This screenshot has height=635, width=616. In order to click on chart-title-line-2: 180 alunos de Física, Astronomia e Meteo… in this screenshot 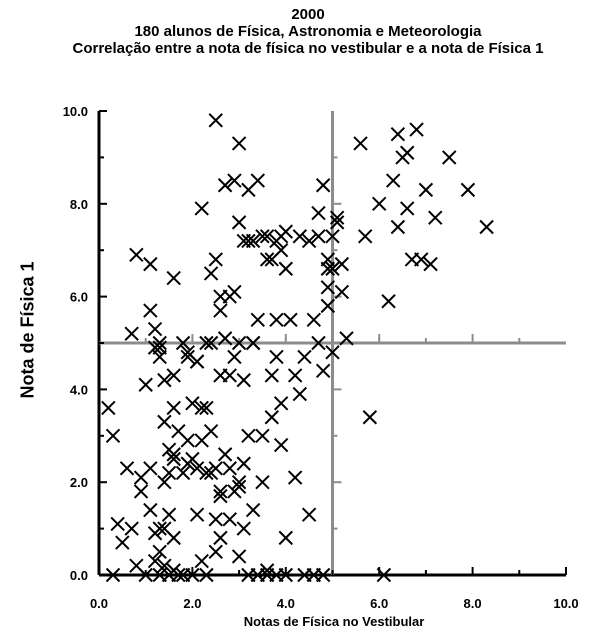, I will do `click(308, 31)`.